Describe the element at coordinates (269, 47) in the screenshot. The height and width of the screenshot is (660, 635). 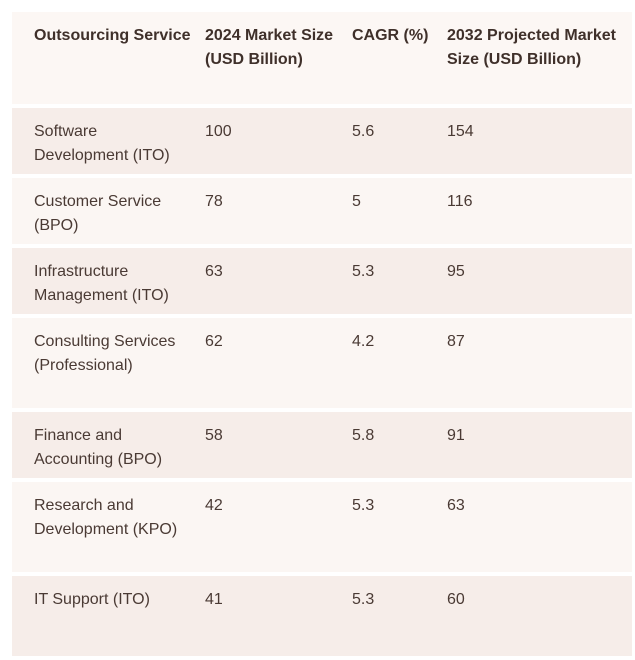
I see `header-2024-market-size: 2024 Market Size (USD Billion)` at that location.